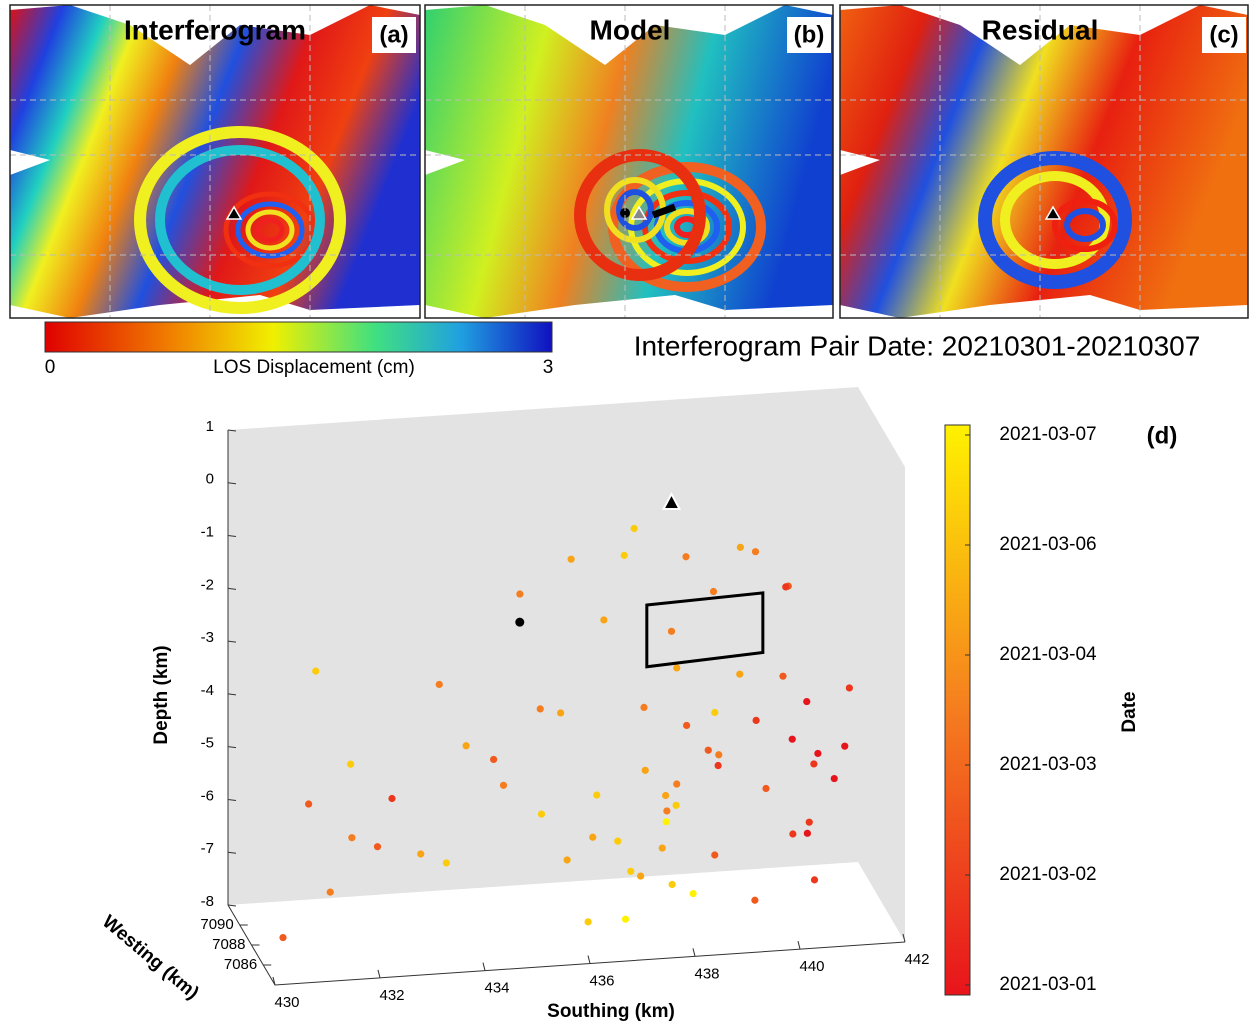 This screenshot has width=1252, height=1024. Describe the element at coordinates (298, 337) in the screenshot. I see `los-colorbar` at that location.